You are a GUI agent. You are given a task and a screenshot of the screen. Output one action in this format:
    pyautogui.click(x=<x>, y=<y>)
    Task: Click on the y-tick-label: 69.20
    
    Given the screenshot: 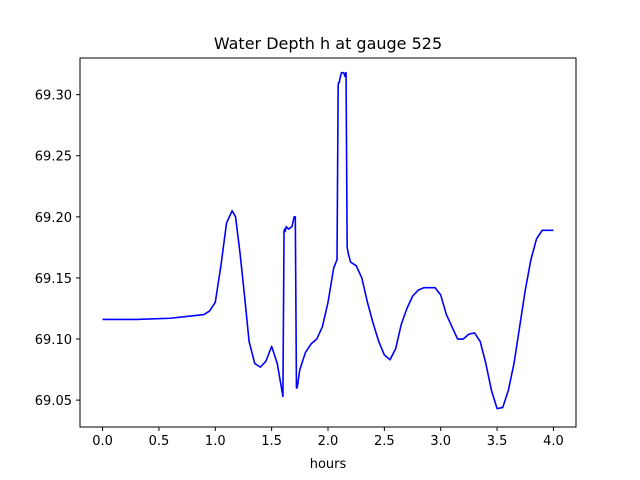 What is the action you would take?
    pyautogui.click(x=53, y=218)
    